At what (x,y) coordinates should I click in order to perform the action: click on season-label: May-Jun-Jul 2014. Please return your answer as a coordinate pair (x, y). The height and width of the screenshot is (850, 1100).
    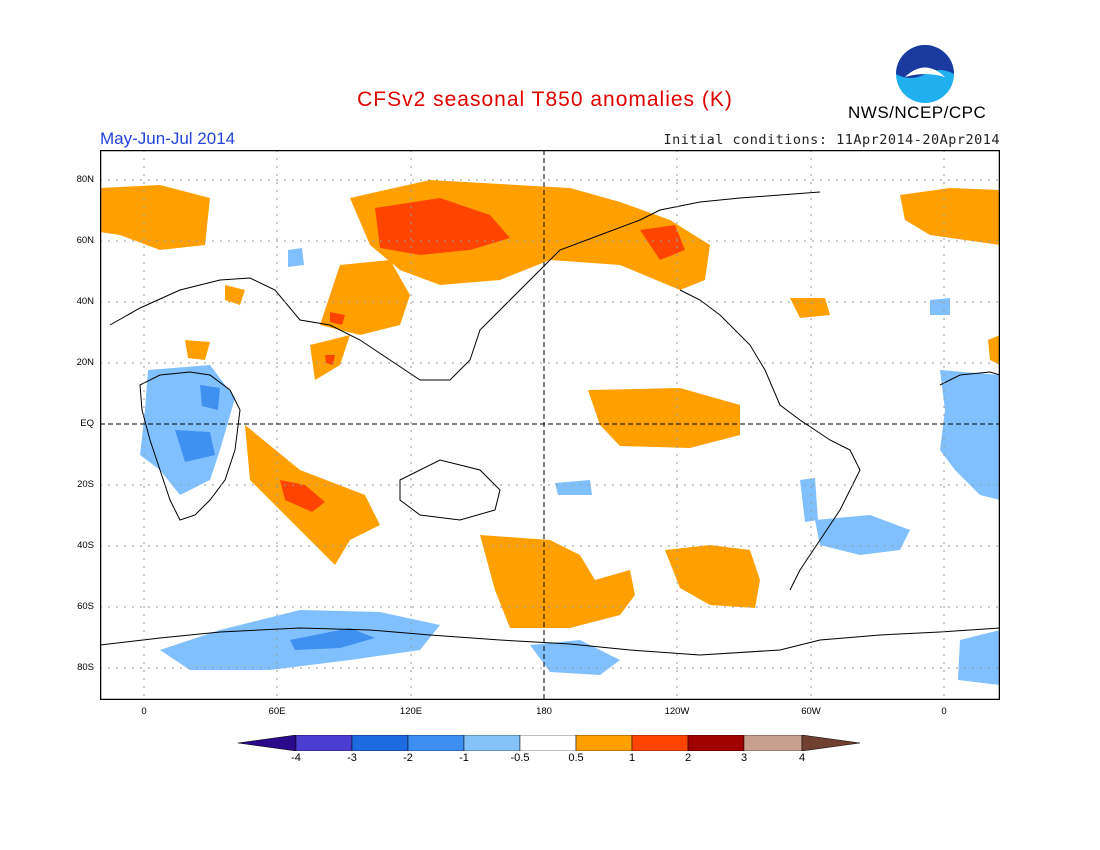
    Looking at the image, I should click on (168, 138).